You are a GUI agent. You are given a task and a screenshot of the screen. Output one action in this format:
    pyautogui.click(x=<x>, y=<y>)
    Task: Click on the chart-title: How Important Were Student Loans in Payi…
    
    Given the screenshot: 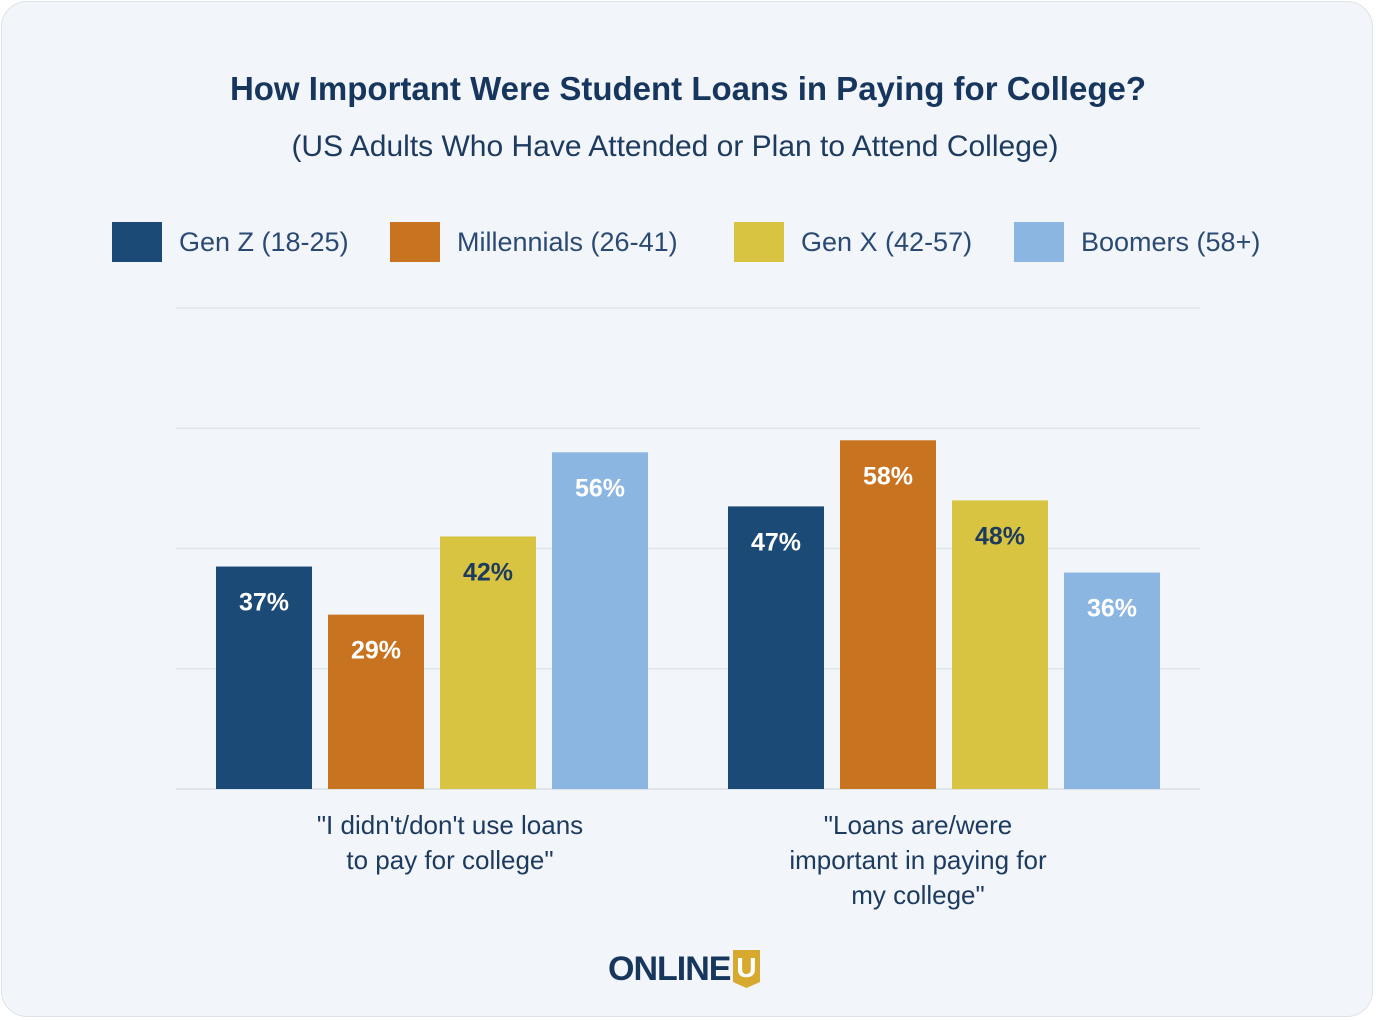 What is the action you would take?
    pyautogui.click(x=688, y=88)
    